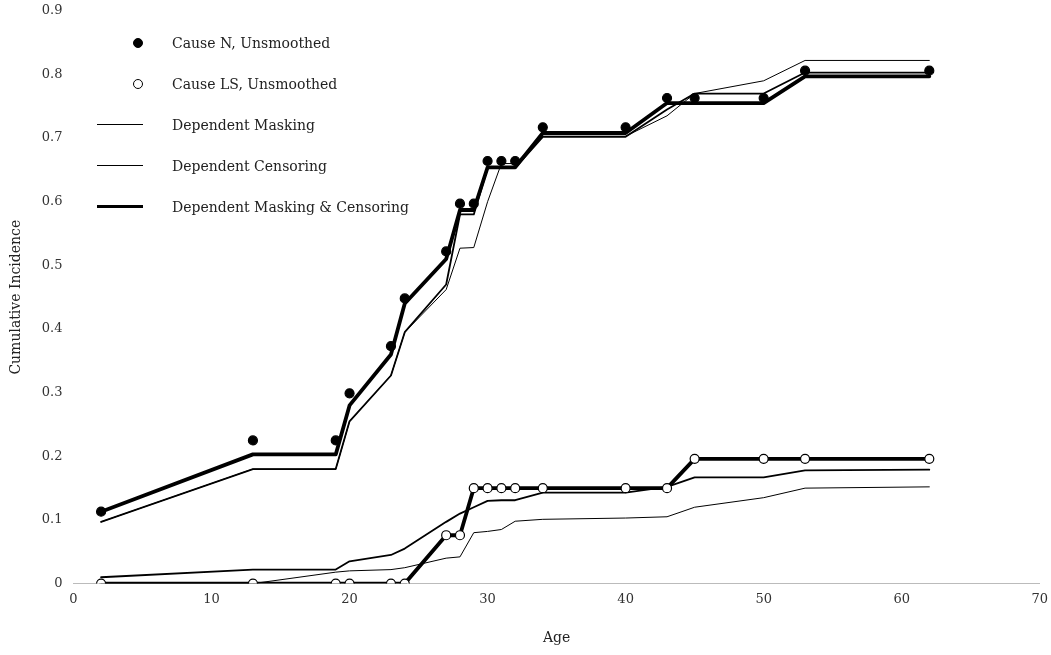 The image size is (1051, 655). Describe the element at coordinates (901, 598) in the screenshot. I see `x-tick-label: 60` at that location.